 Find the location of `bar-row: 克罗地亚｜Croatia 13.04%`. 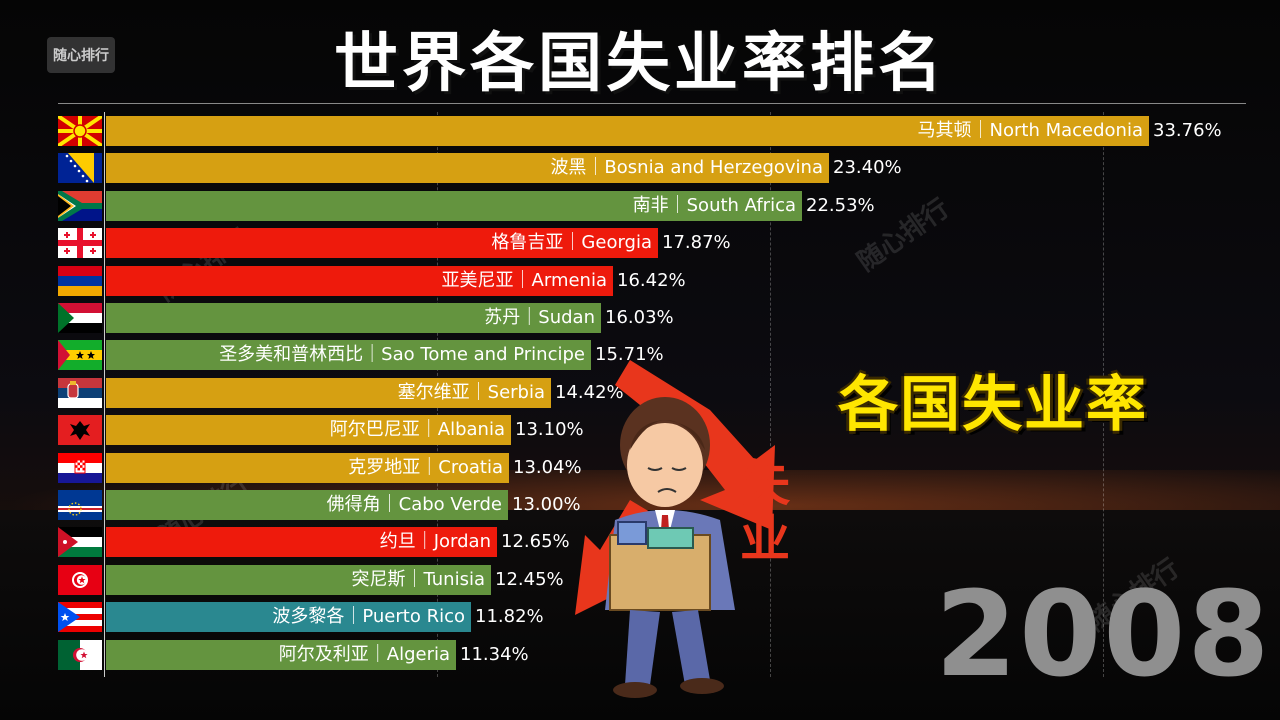

bar-row: 克罗地亚｜Croatia 13.04% is located at coordinates (658, 468).